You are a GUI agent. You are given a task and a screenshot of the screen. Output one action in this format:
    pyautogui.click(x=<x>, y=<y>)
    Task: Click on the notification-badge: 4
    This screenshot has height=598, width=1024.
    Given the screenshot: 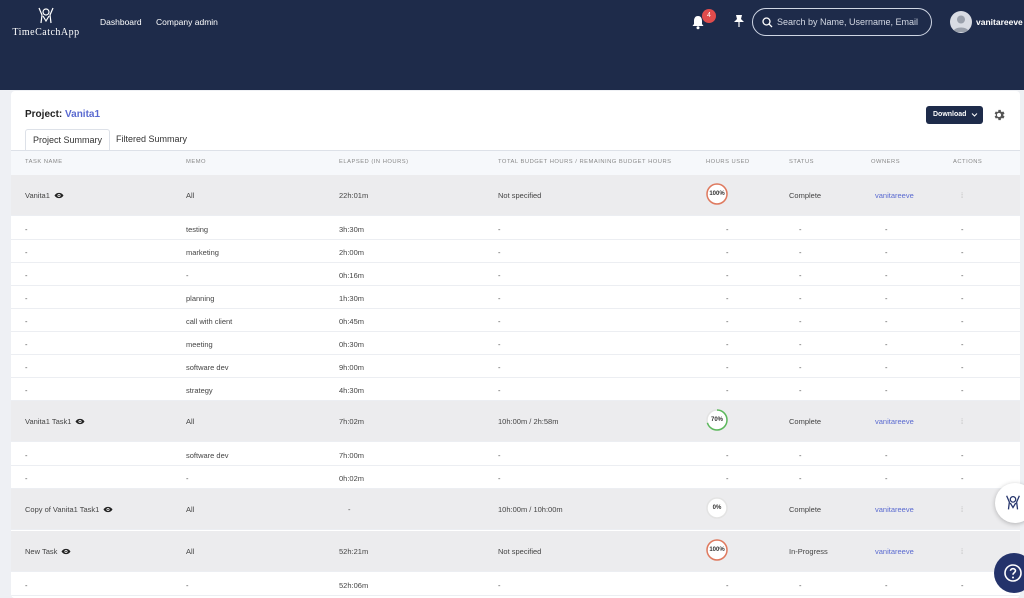 What is the action you would take?
    pyautogui.click(x=709, y=16)
    